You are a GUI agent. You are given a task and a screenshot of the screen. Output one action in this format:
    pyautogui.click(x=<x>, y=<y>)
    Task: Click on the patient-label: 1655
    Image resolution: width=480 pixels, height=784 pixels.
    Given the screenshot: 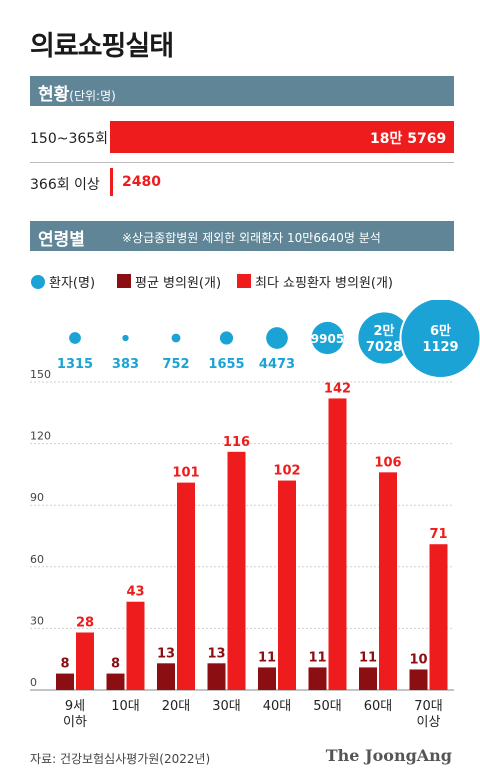 What is the action you would take?
    pyautogui.click(x=226, y=364)
    